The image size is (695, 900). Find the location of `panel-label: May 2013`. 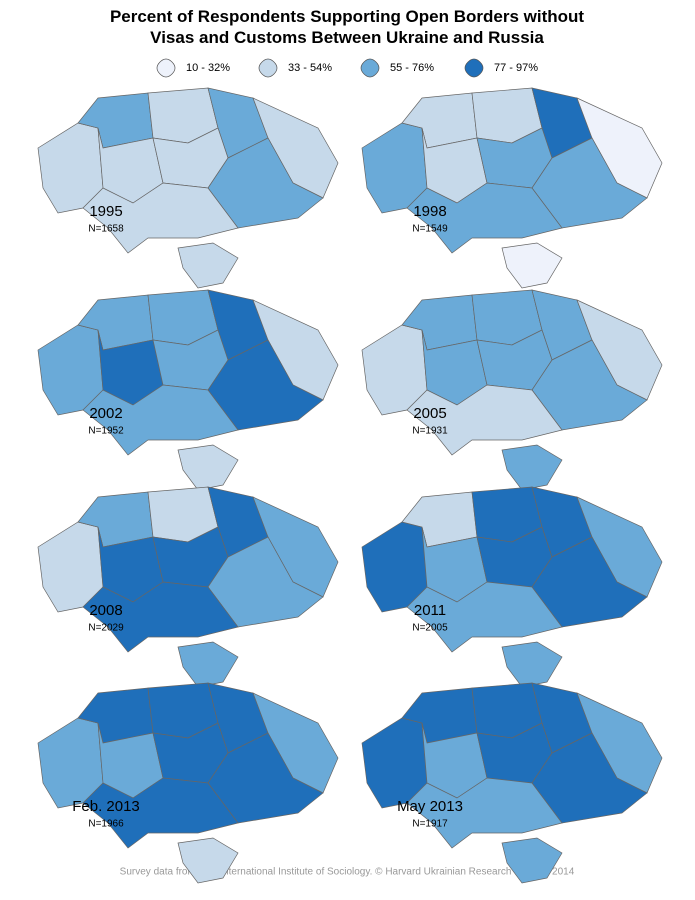

panel-label: May 2013 is located at coordinates (430, 806).